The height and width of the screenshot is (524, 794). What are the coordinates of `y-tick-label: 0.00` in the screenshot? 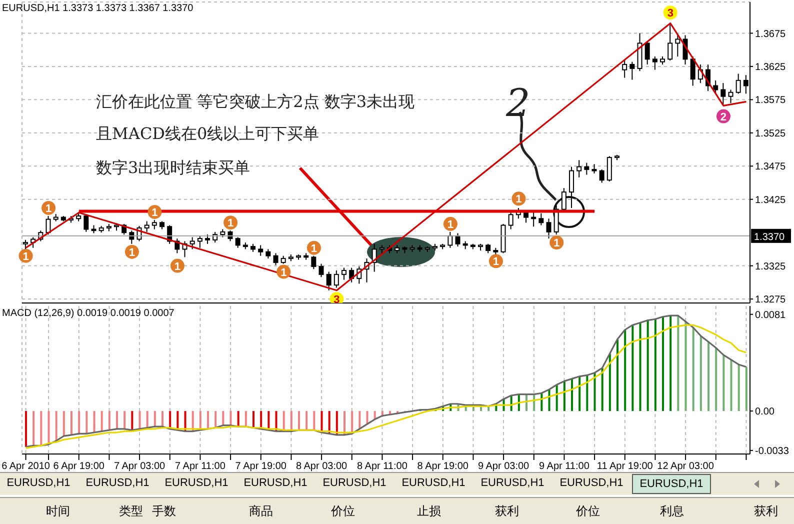 It's located at (765, 412).